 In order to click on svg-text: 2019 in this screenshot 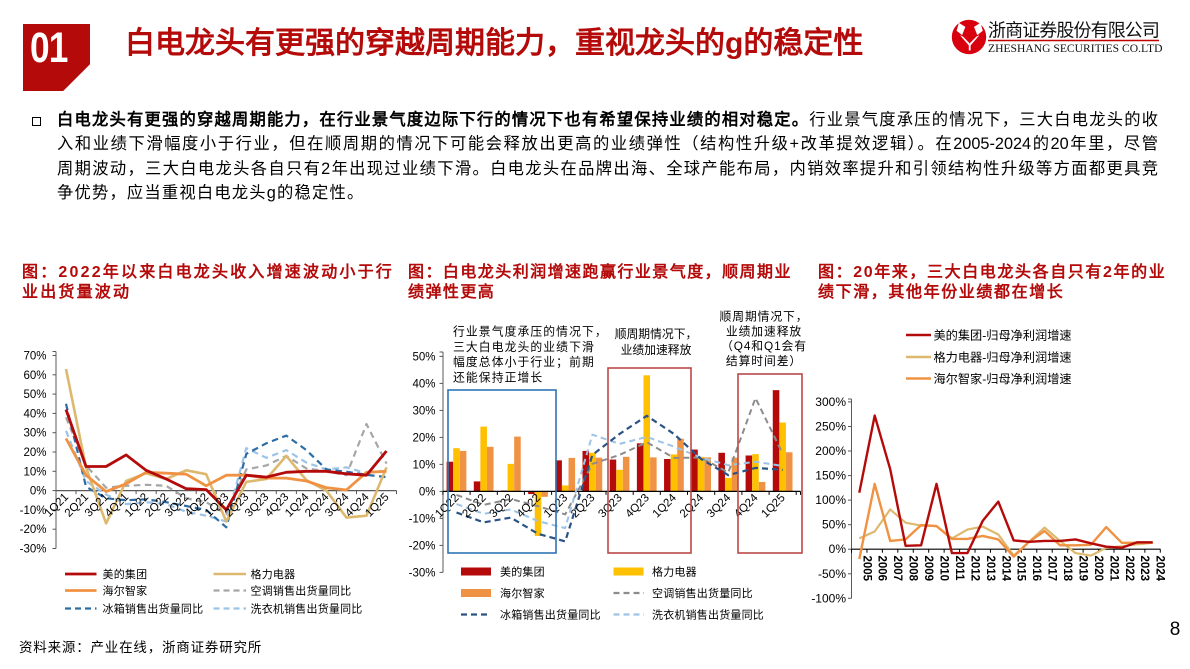, I will do `click(1083, 569)`.